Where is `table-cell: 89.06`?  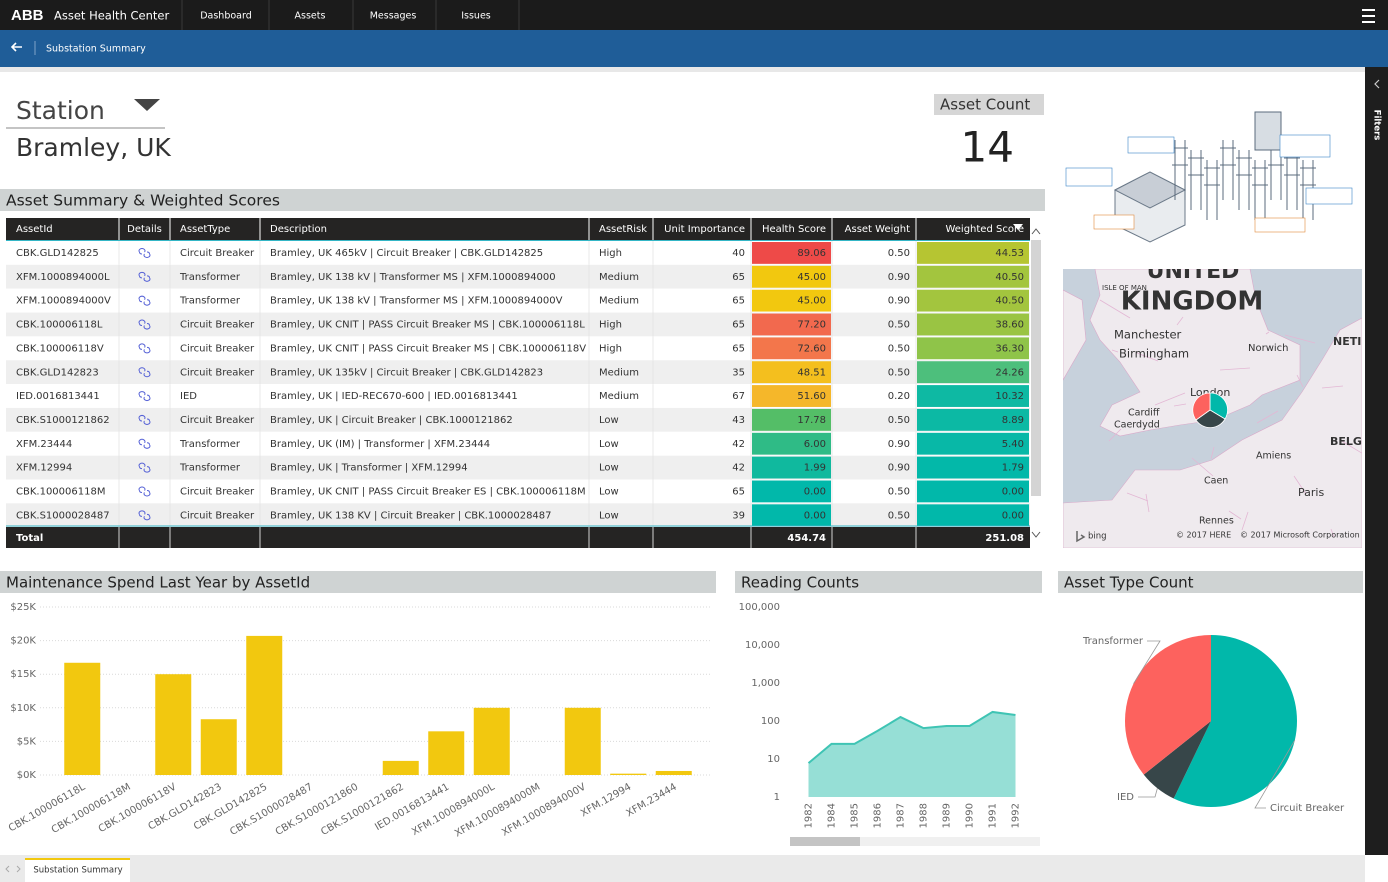
table-cell: 89.06 is located at coordinates (811, 253).